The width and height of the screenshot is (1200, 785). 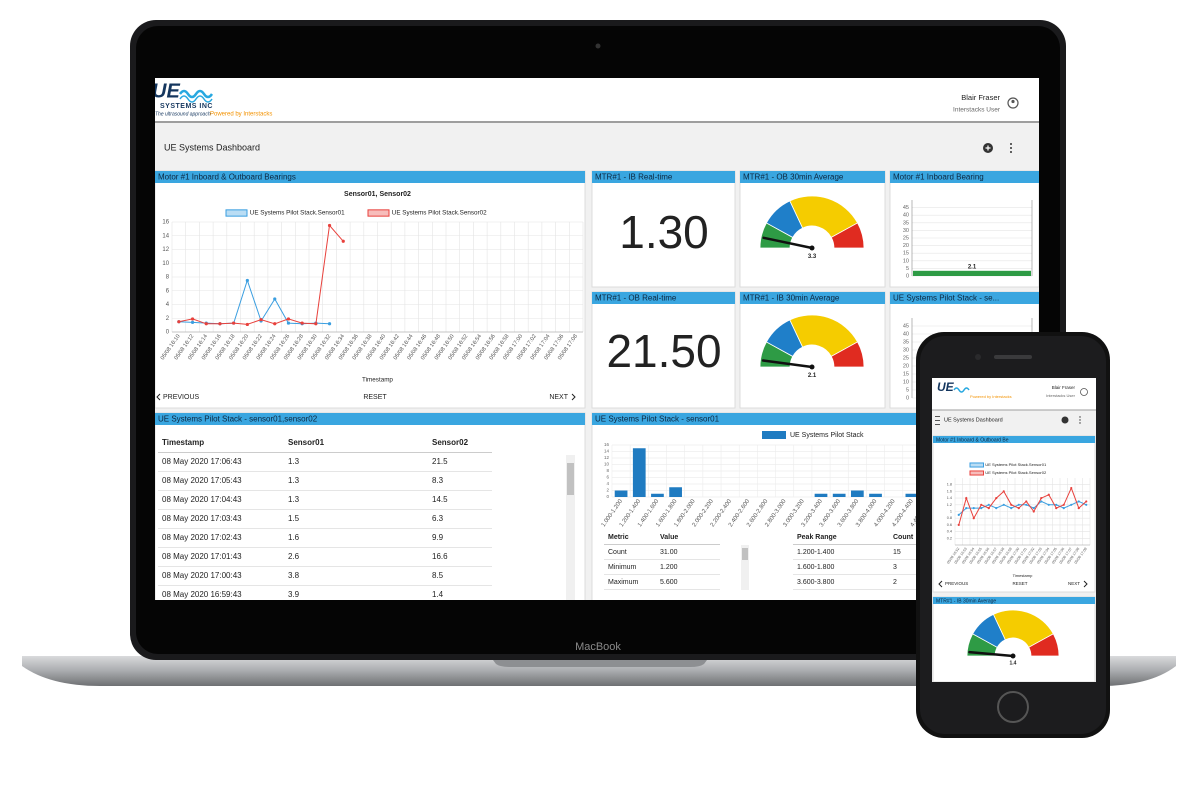 I want to click on table-cell: 3.9, so click(x=294, y=594).